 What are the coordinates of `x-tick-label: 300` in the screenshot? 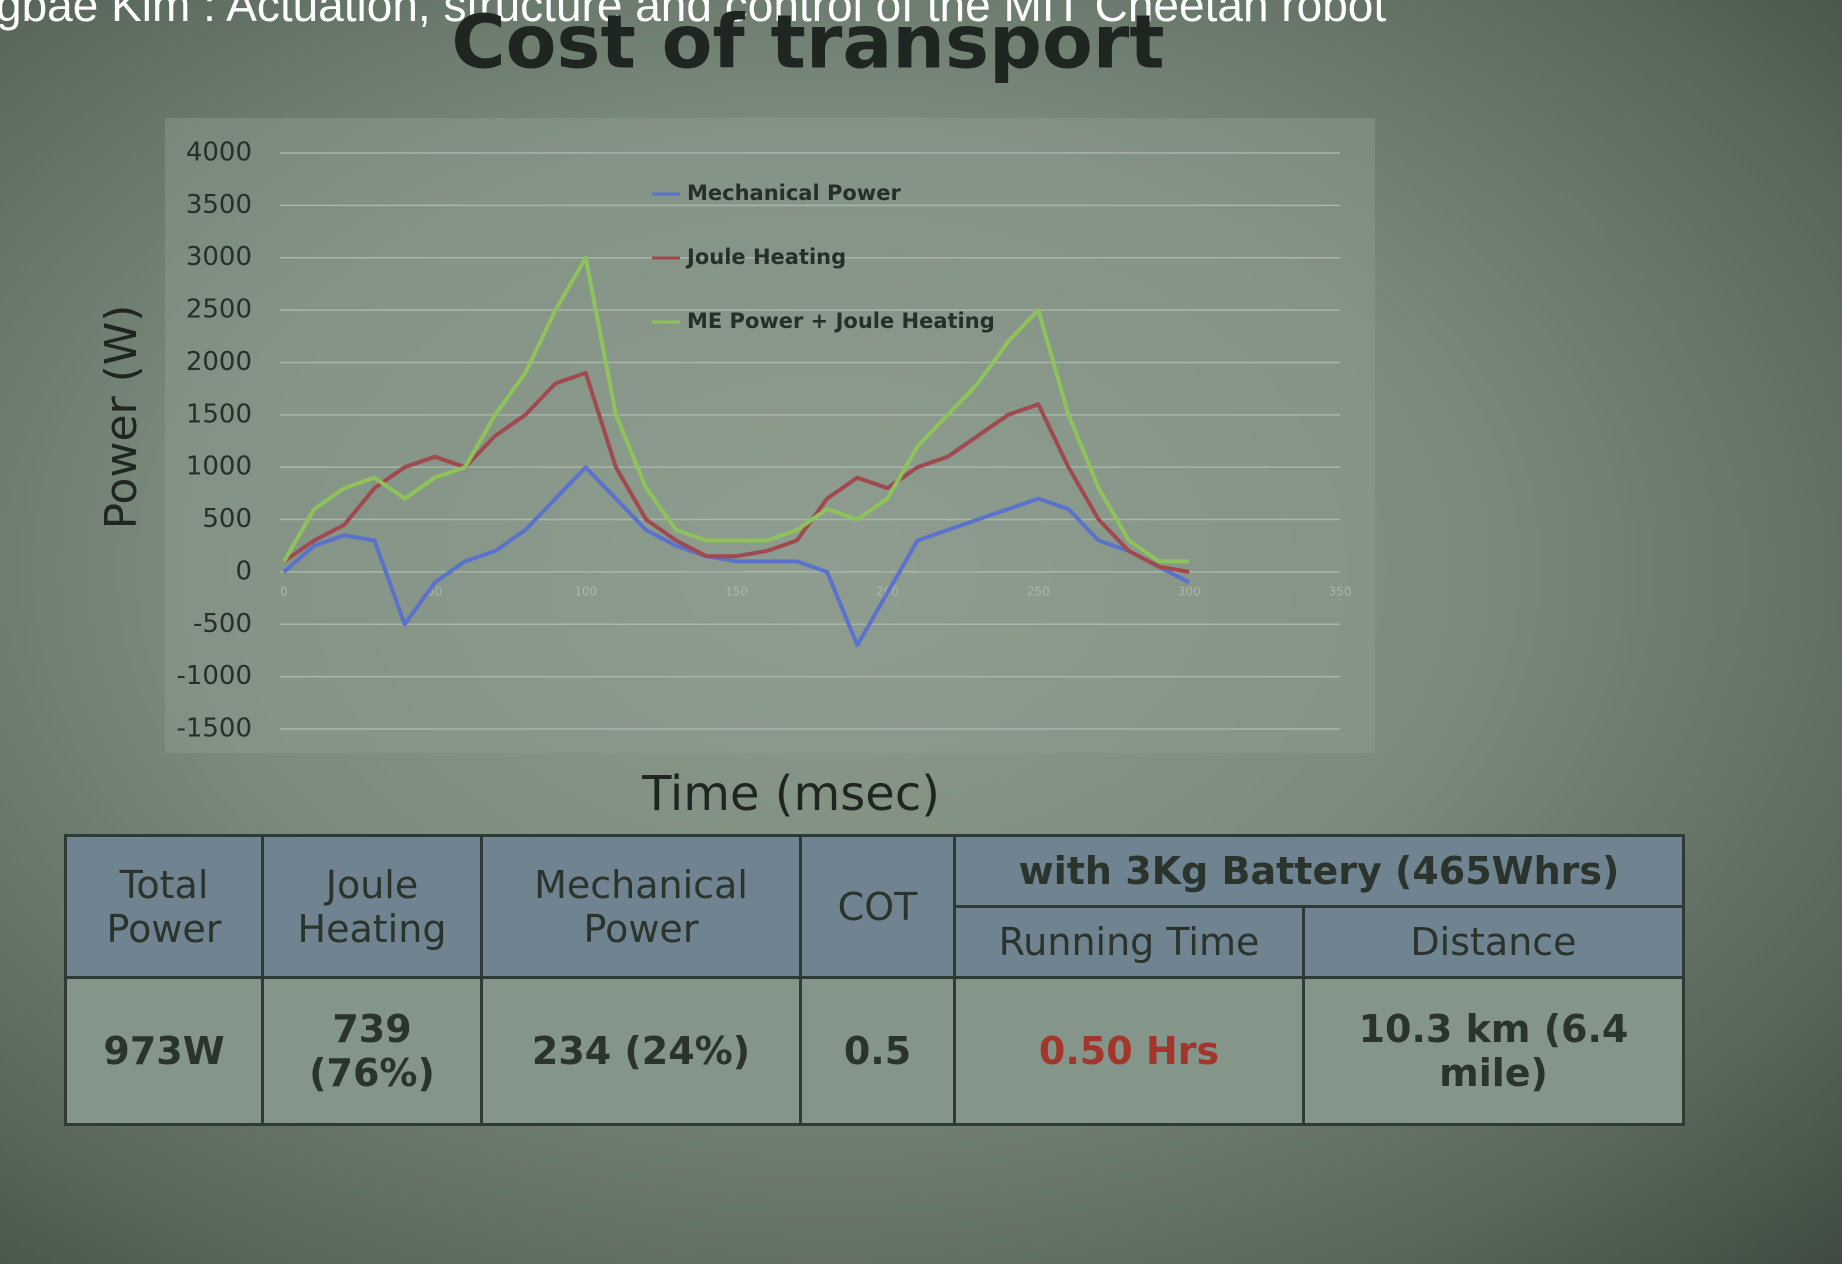 It's located at (1189, 591).